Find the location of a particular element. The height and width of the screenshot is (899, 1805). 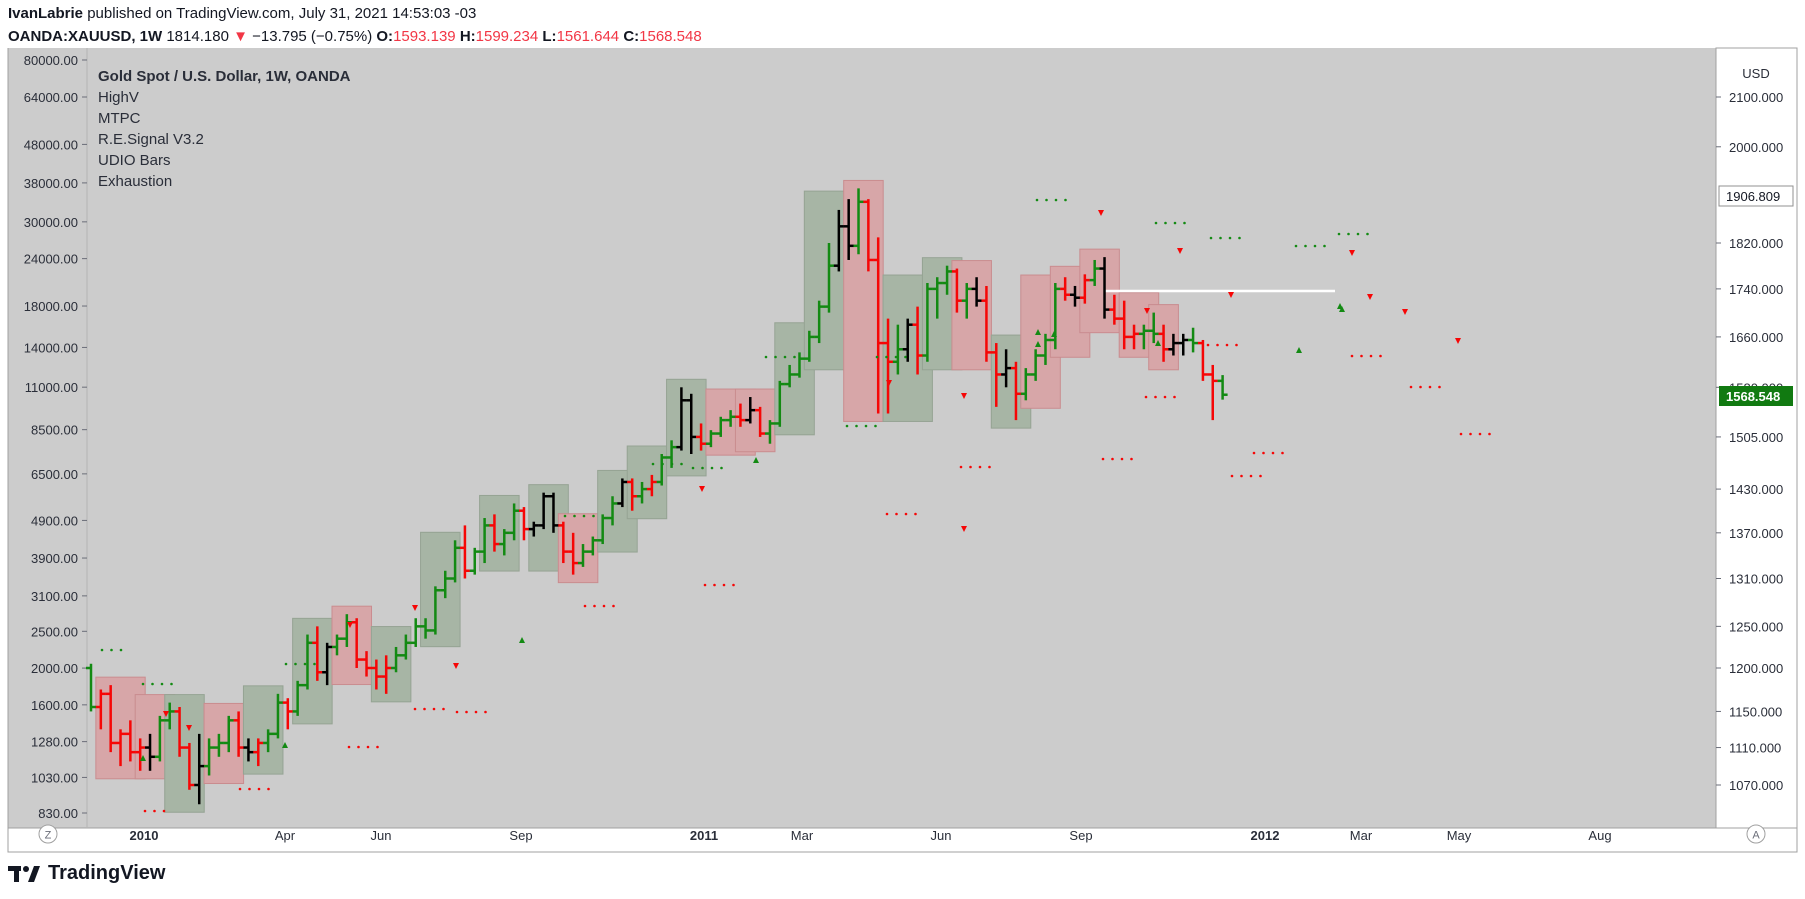

right-axis-label: 1150.000 is located at coordinates (1755, 711).